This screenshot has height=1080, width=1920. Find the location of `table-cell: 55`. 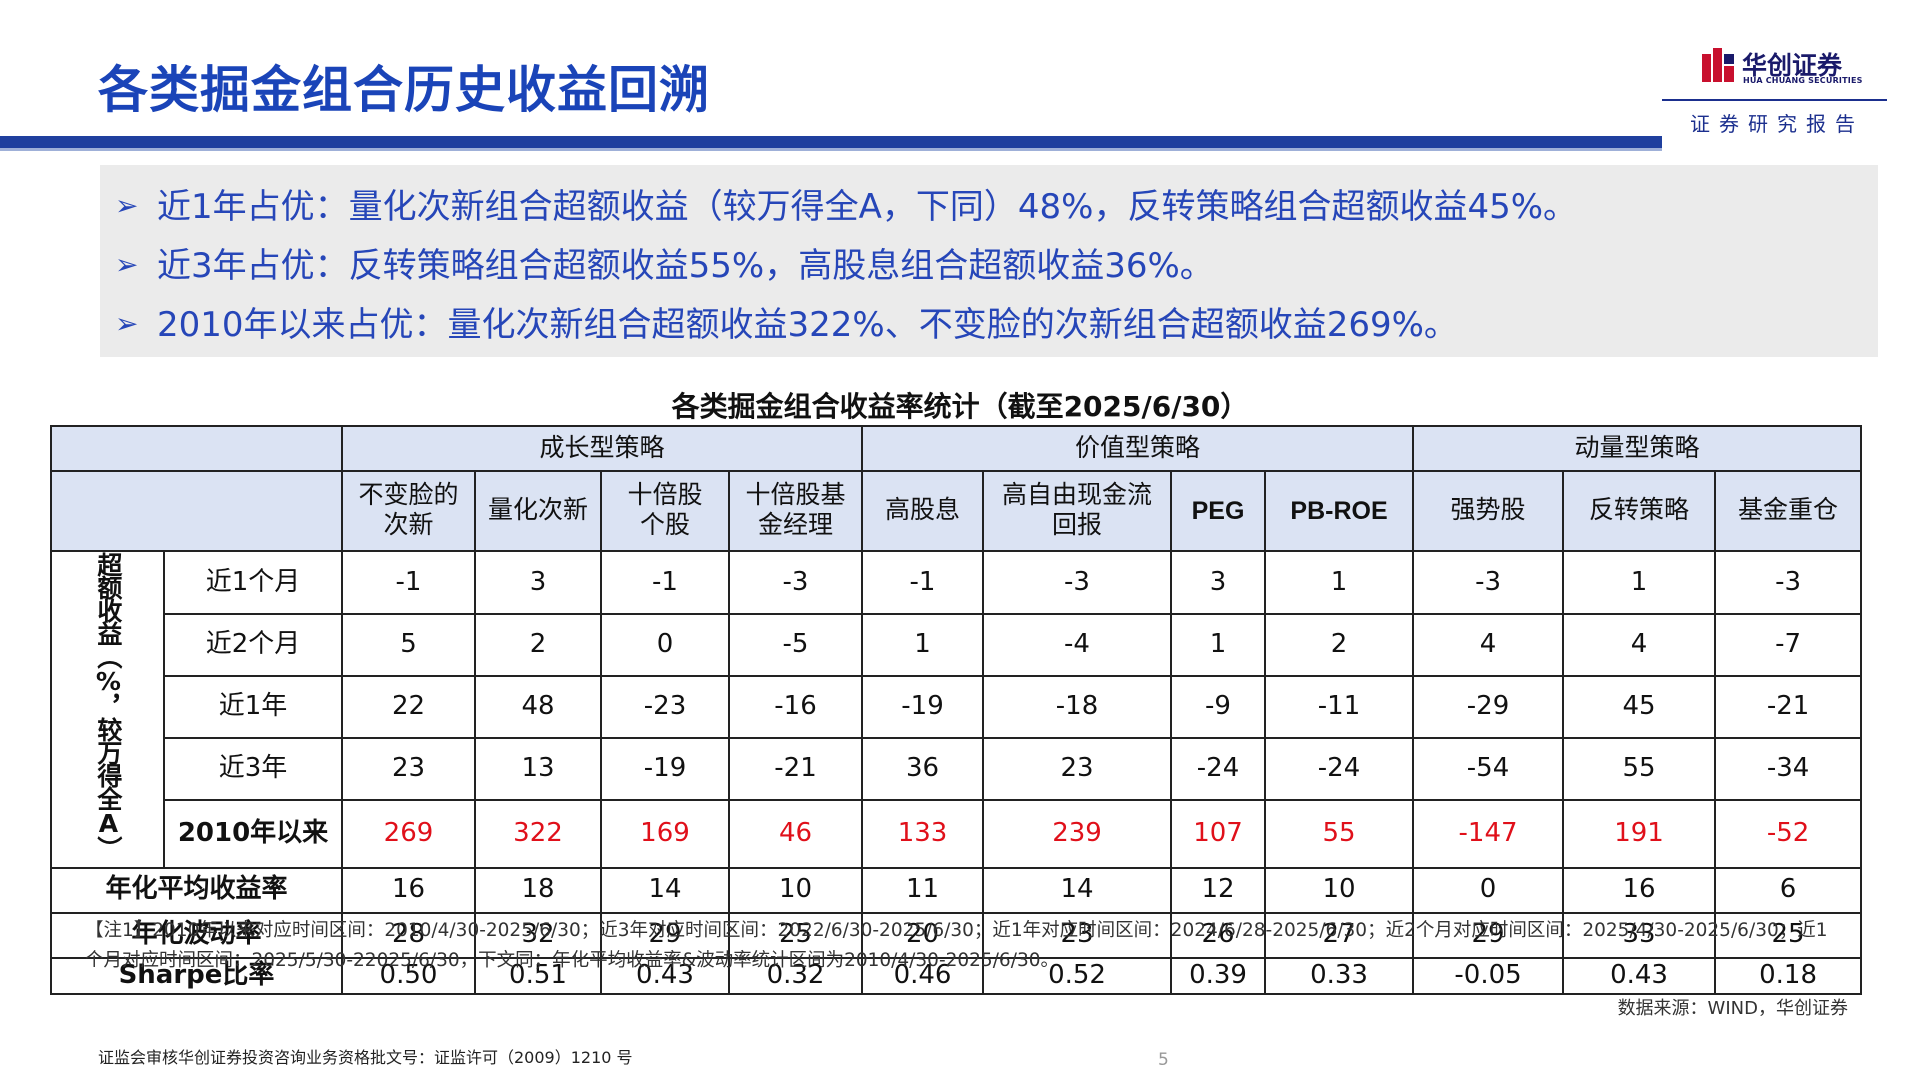

table-cell: 55 is located at coordinates (1339, 834).